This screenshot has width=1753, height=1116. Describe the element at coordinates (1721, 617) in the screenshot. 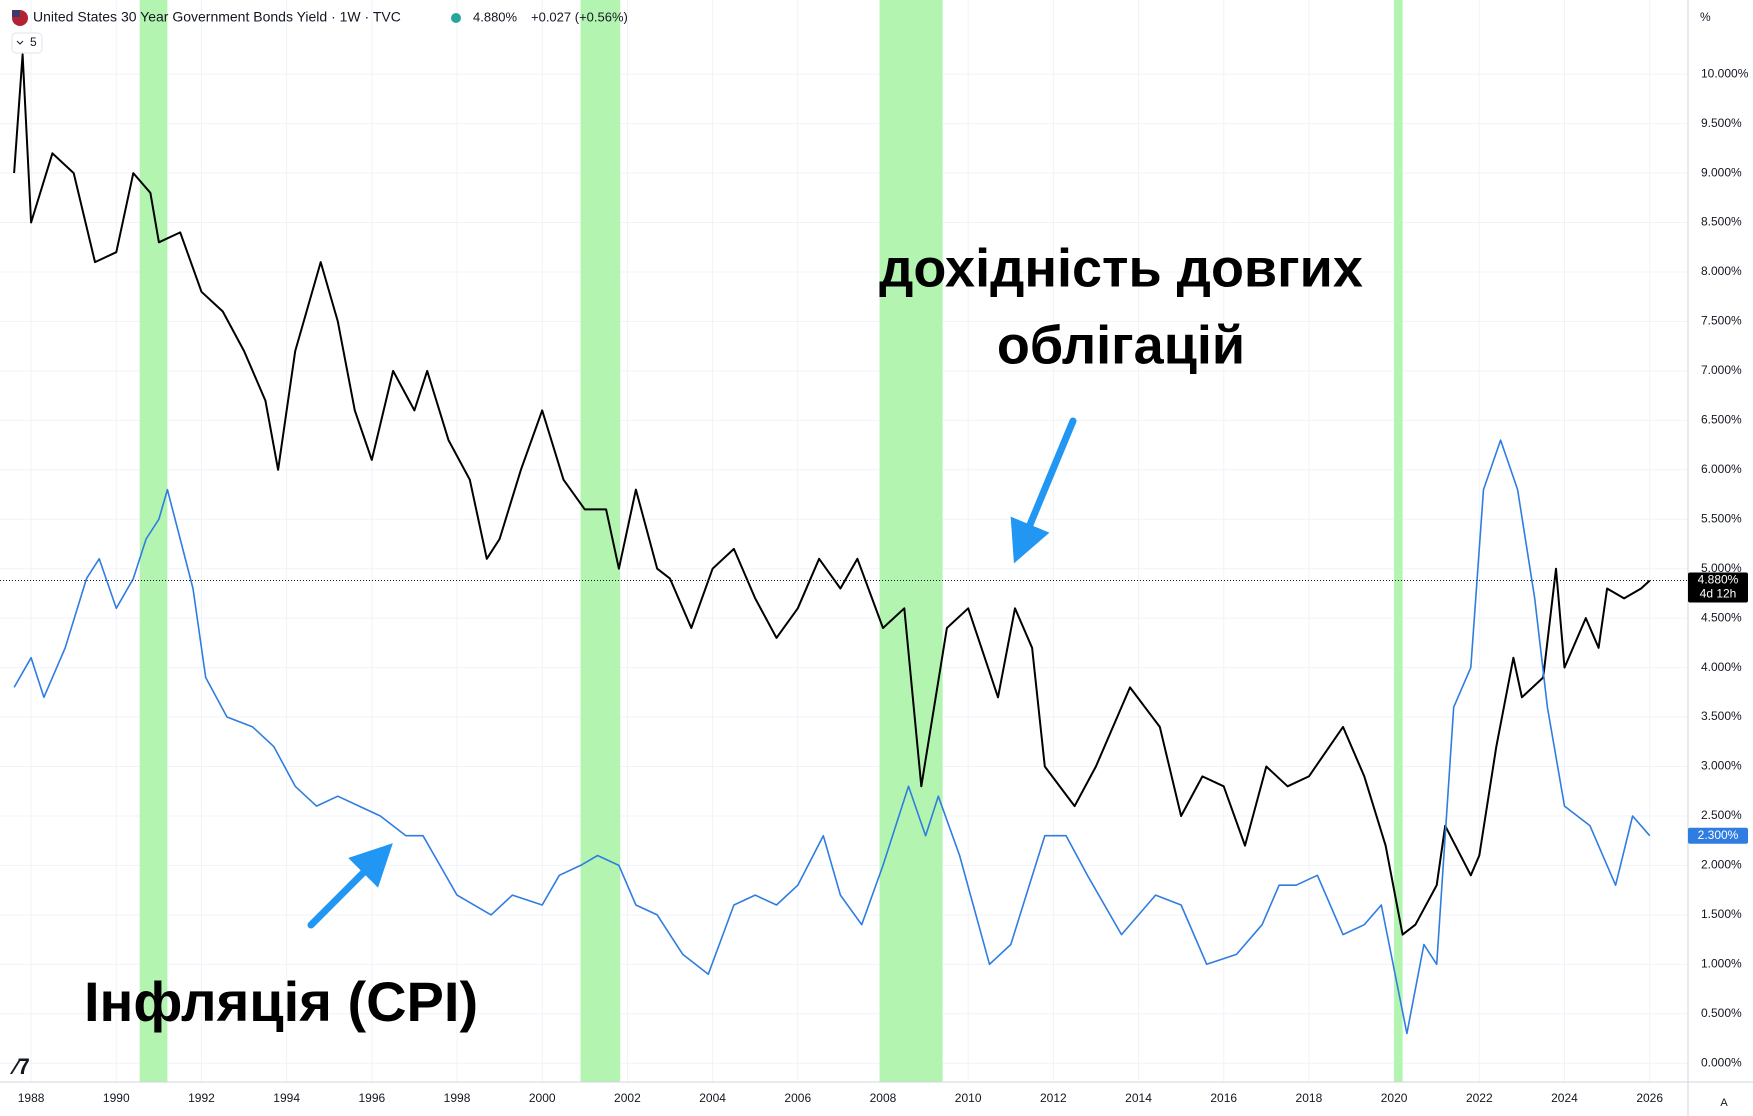

I see `y-tick-label: 4.500%` at that location.